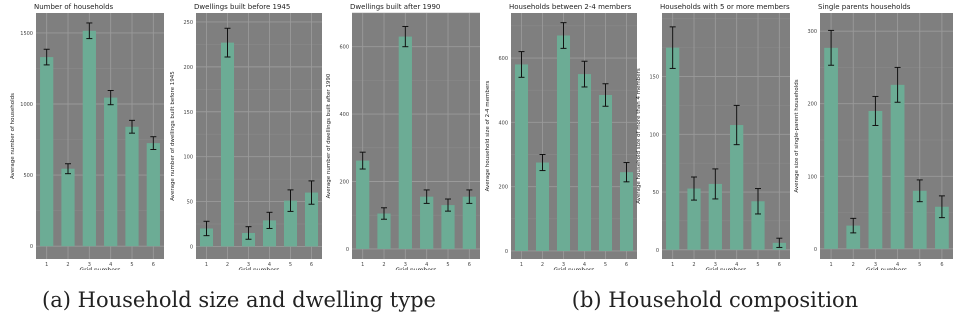  I want to click on y-axis-label: Average size of single-parent households, so click(797, 135).